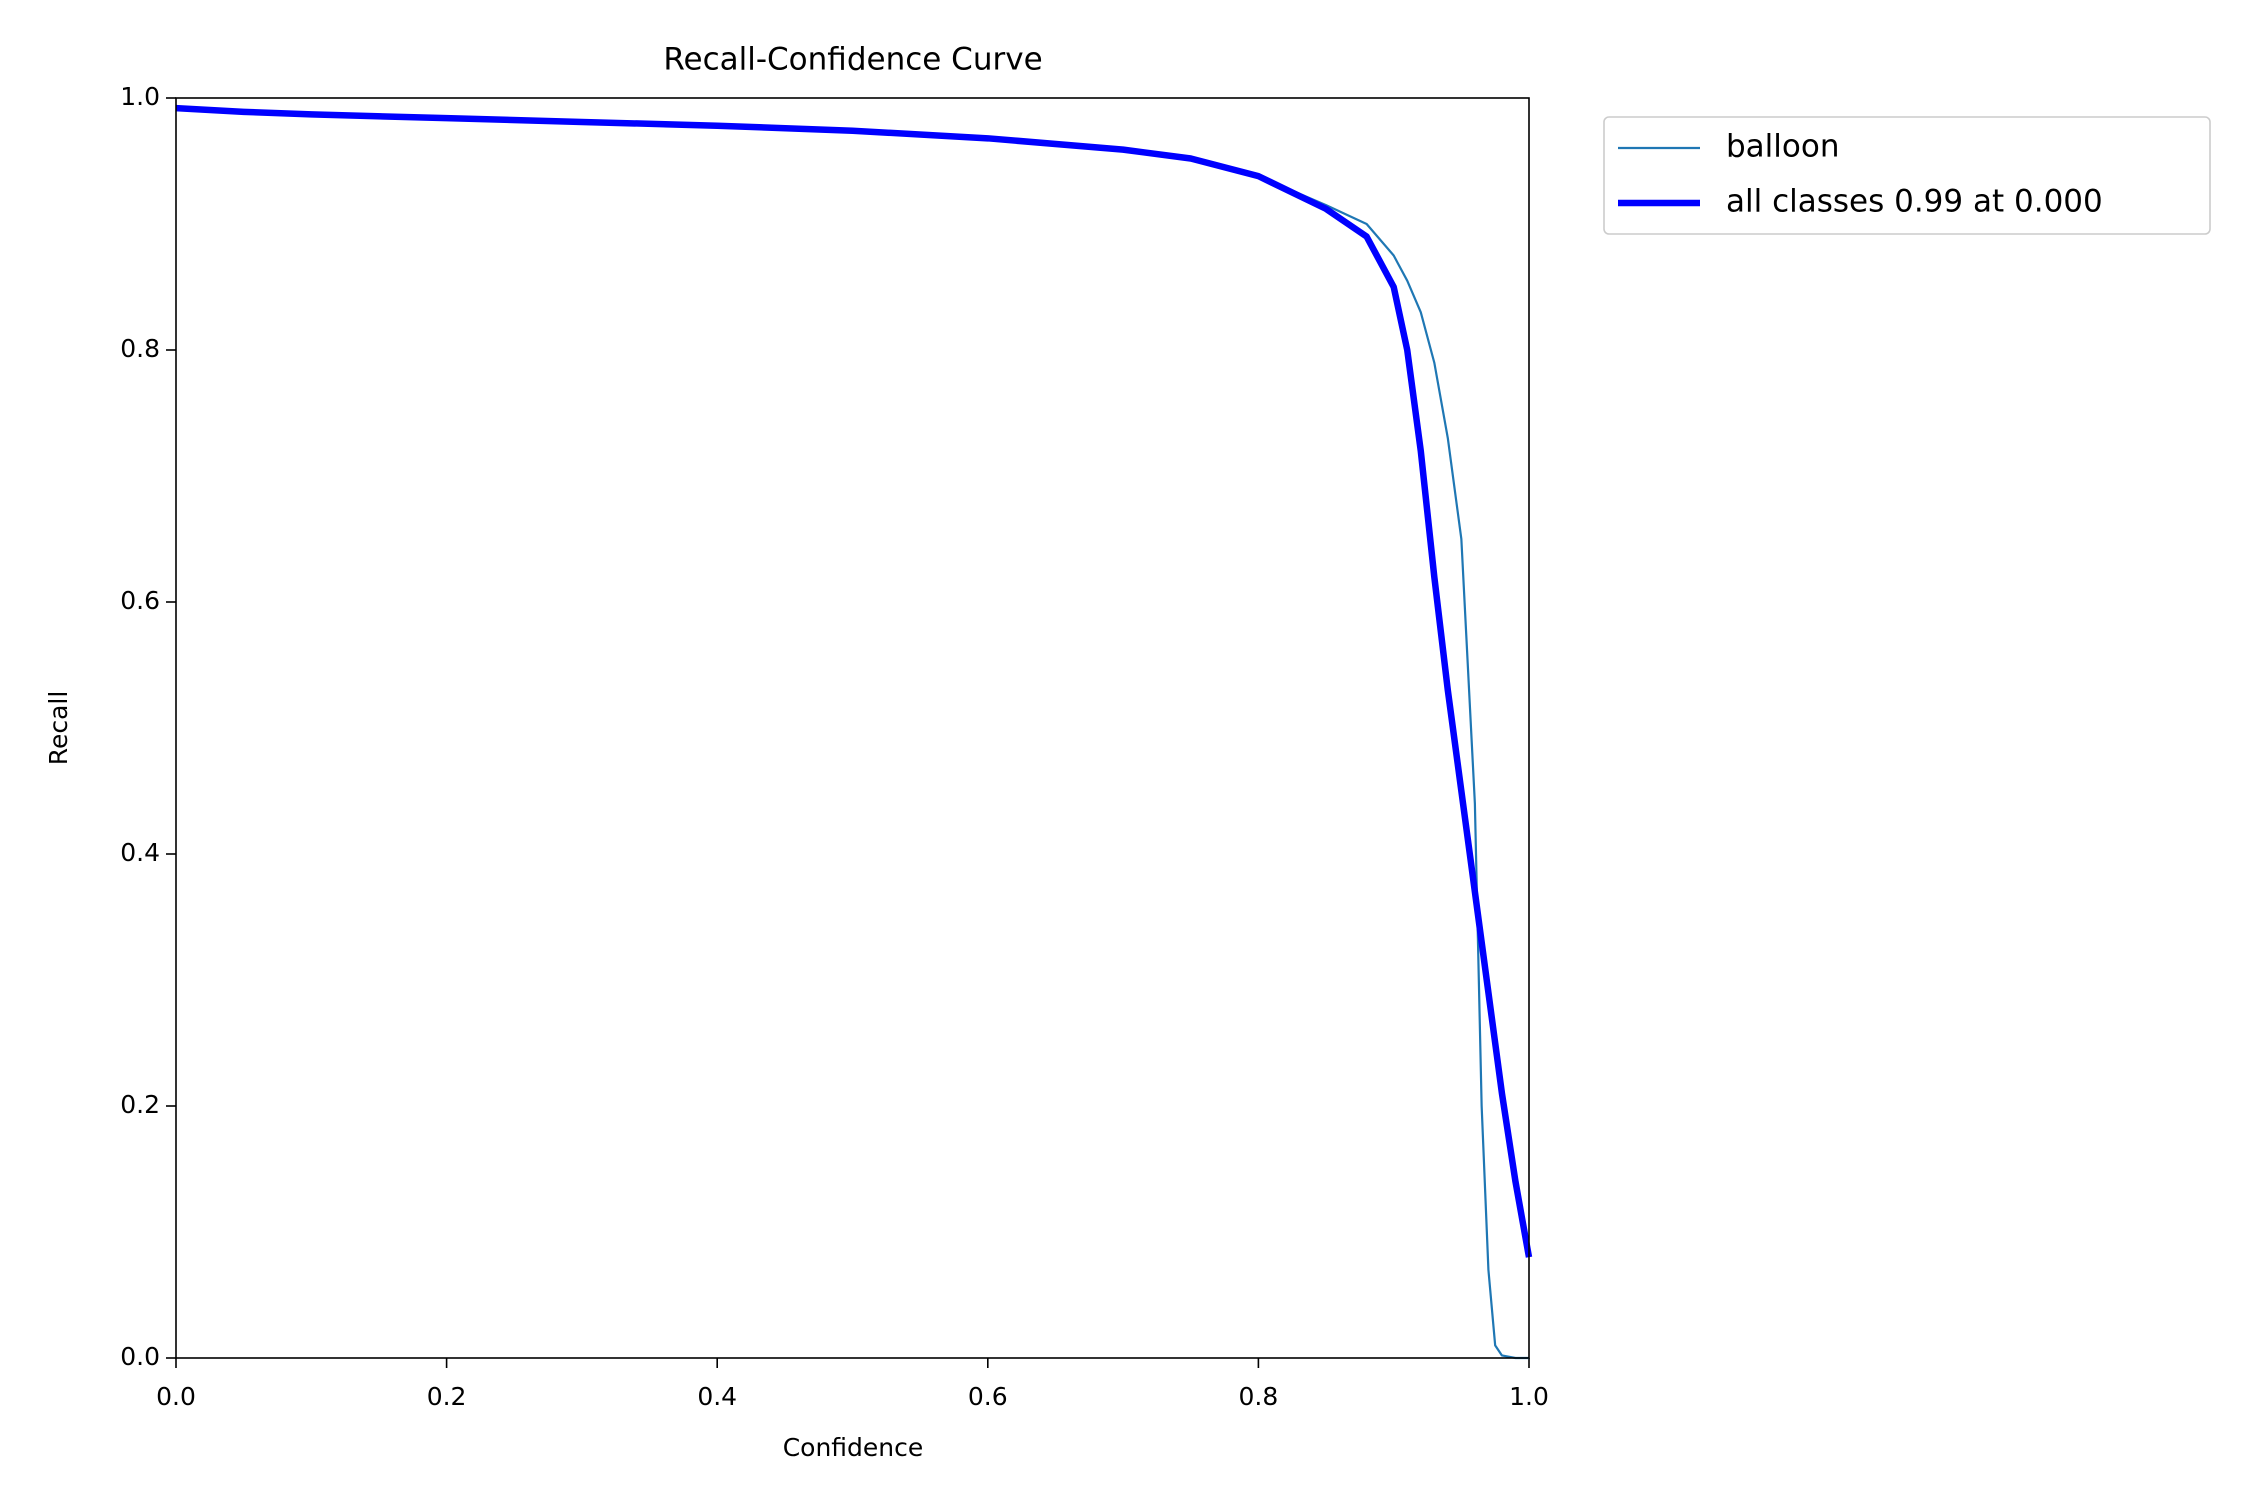  What do you see at coordinates (988, 1396) in the screenshot?
I see `x-tick-label: 0.6` at bounding box center [988, 1396].